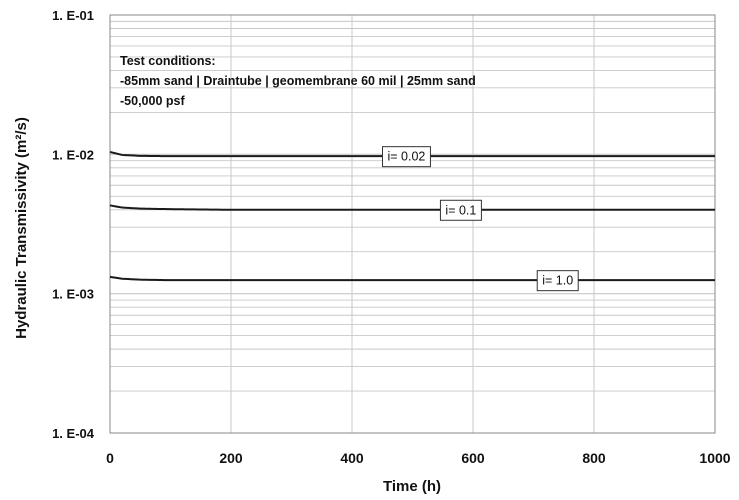 Image resolution: width=739 pixels, height=500 pixels. What do you see at coordinates (73, 433) in the screenshot?
I see `y-tick-label: 1. E-04` at bounding box center [73, 433].